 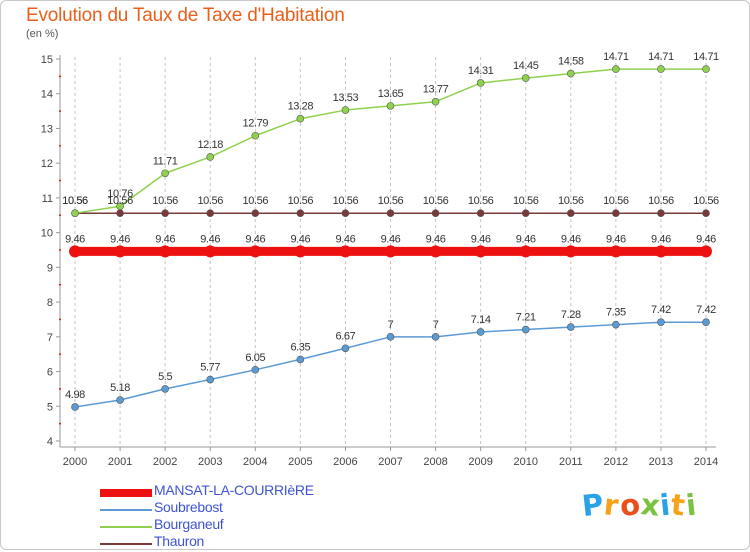 What do you see at coordinates (480, 462) in the screenshot?
I see `x-tick-label: 2009` at bounding box center [480, 462].